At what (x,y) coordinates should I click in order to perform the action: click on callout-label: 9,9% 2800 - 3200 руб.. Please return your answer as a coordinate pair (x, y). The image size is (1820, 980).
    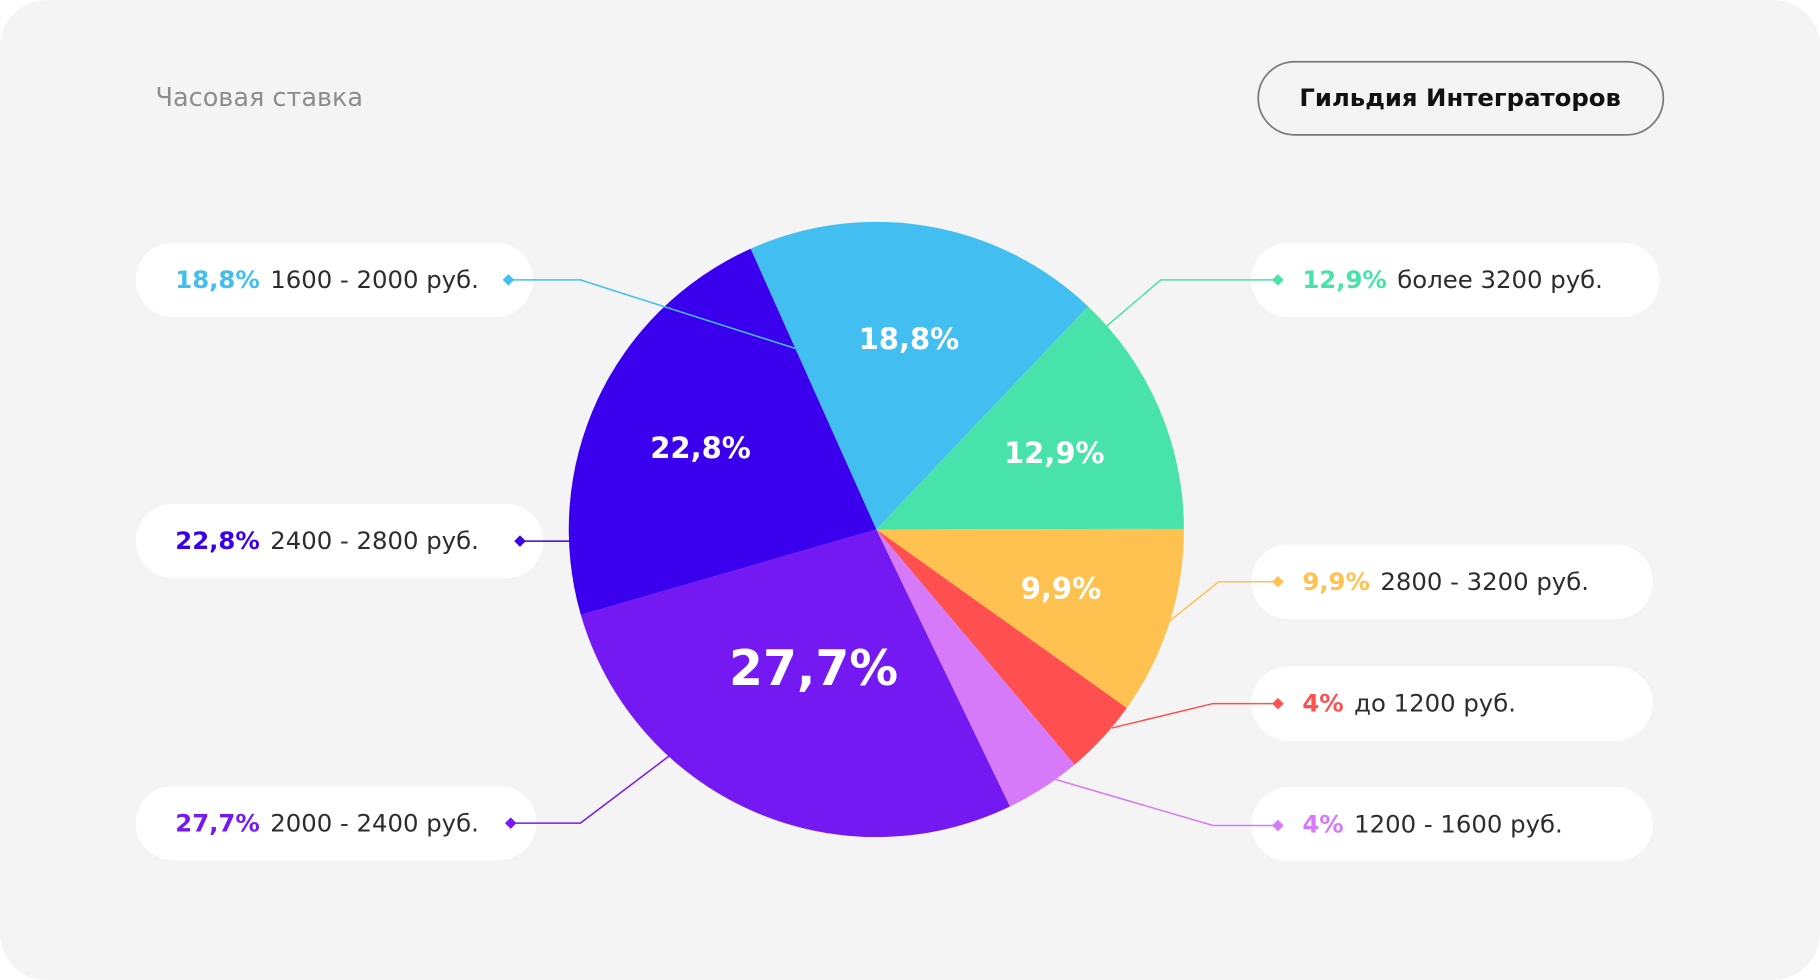
    Looking at the image, I should click on (1445, 581).